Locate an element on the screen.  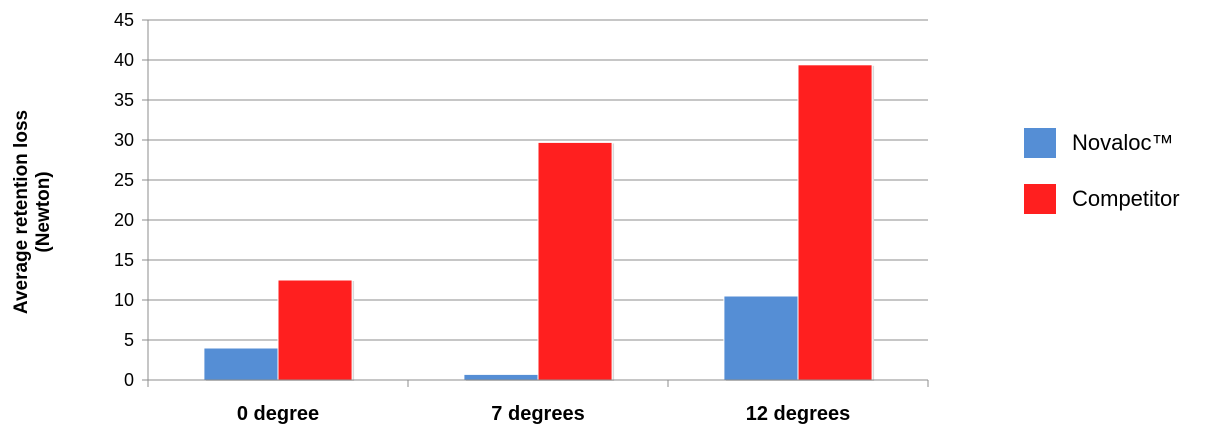
y-axis-label-line1: Average retention loss is located at coordinates (21, 212).